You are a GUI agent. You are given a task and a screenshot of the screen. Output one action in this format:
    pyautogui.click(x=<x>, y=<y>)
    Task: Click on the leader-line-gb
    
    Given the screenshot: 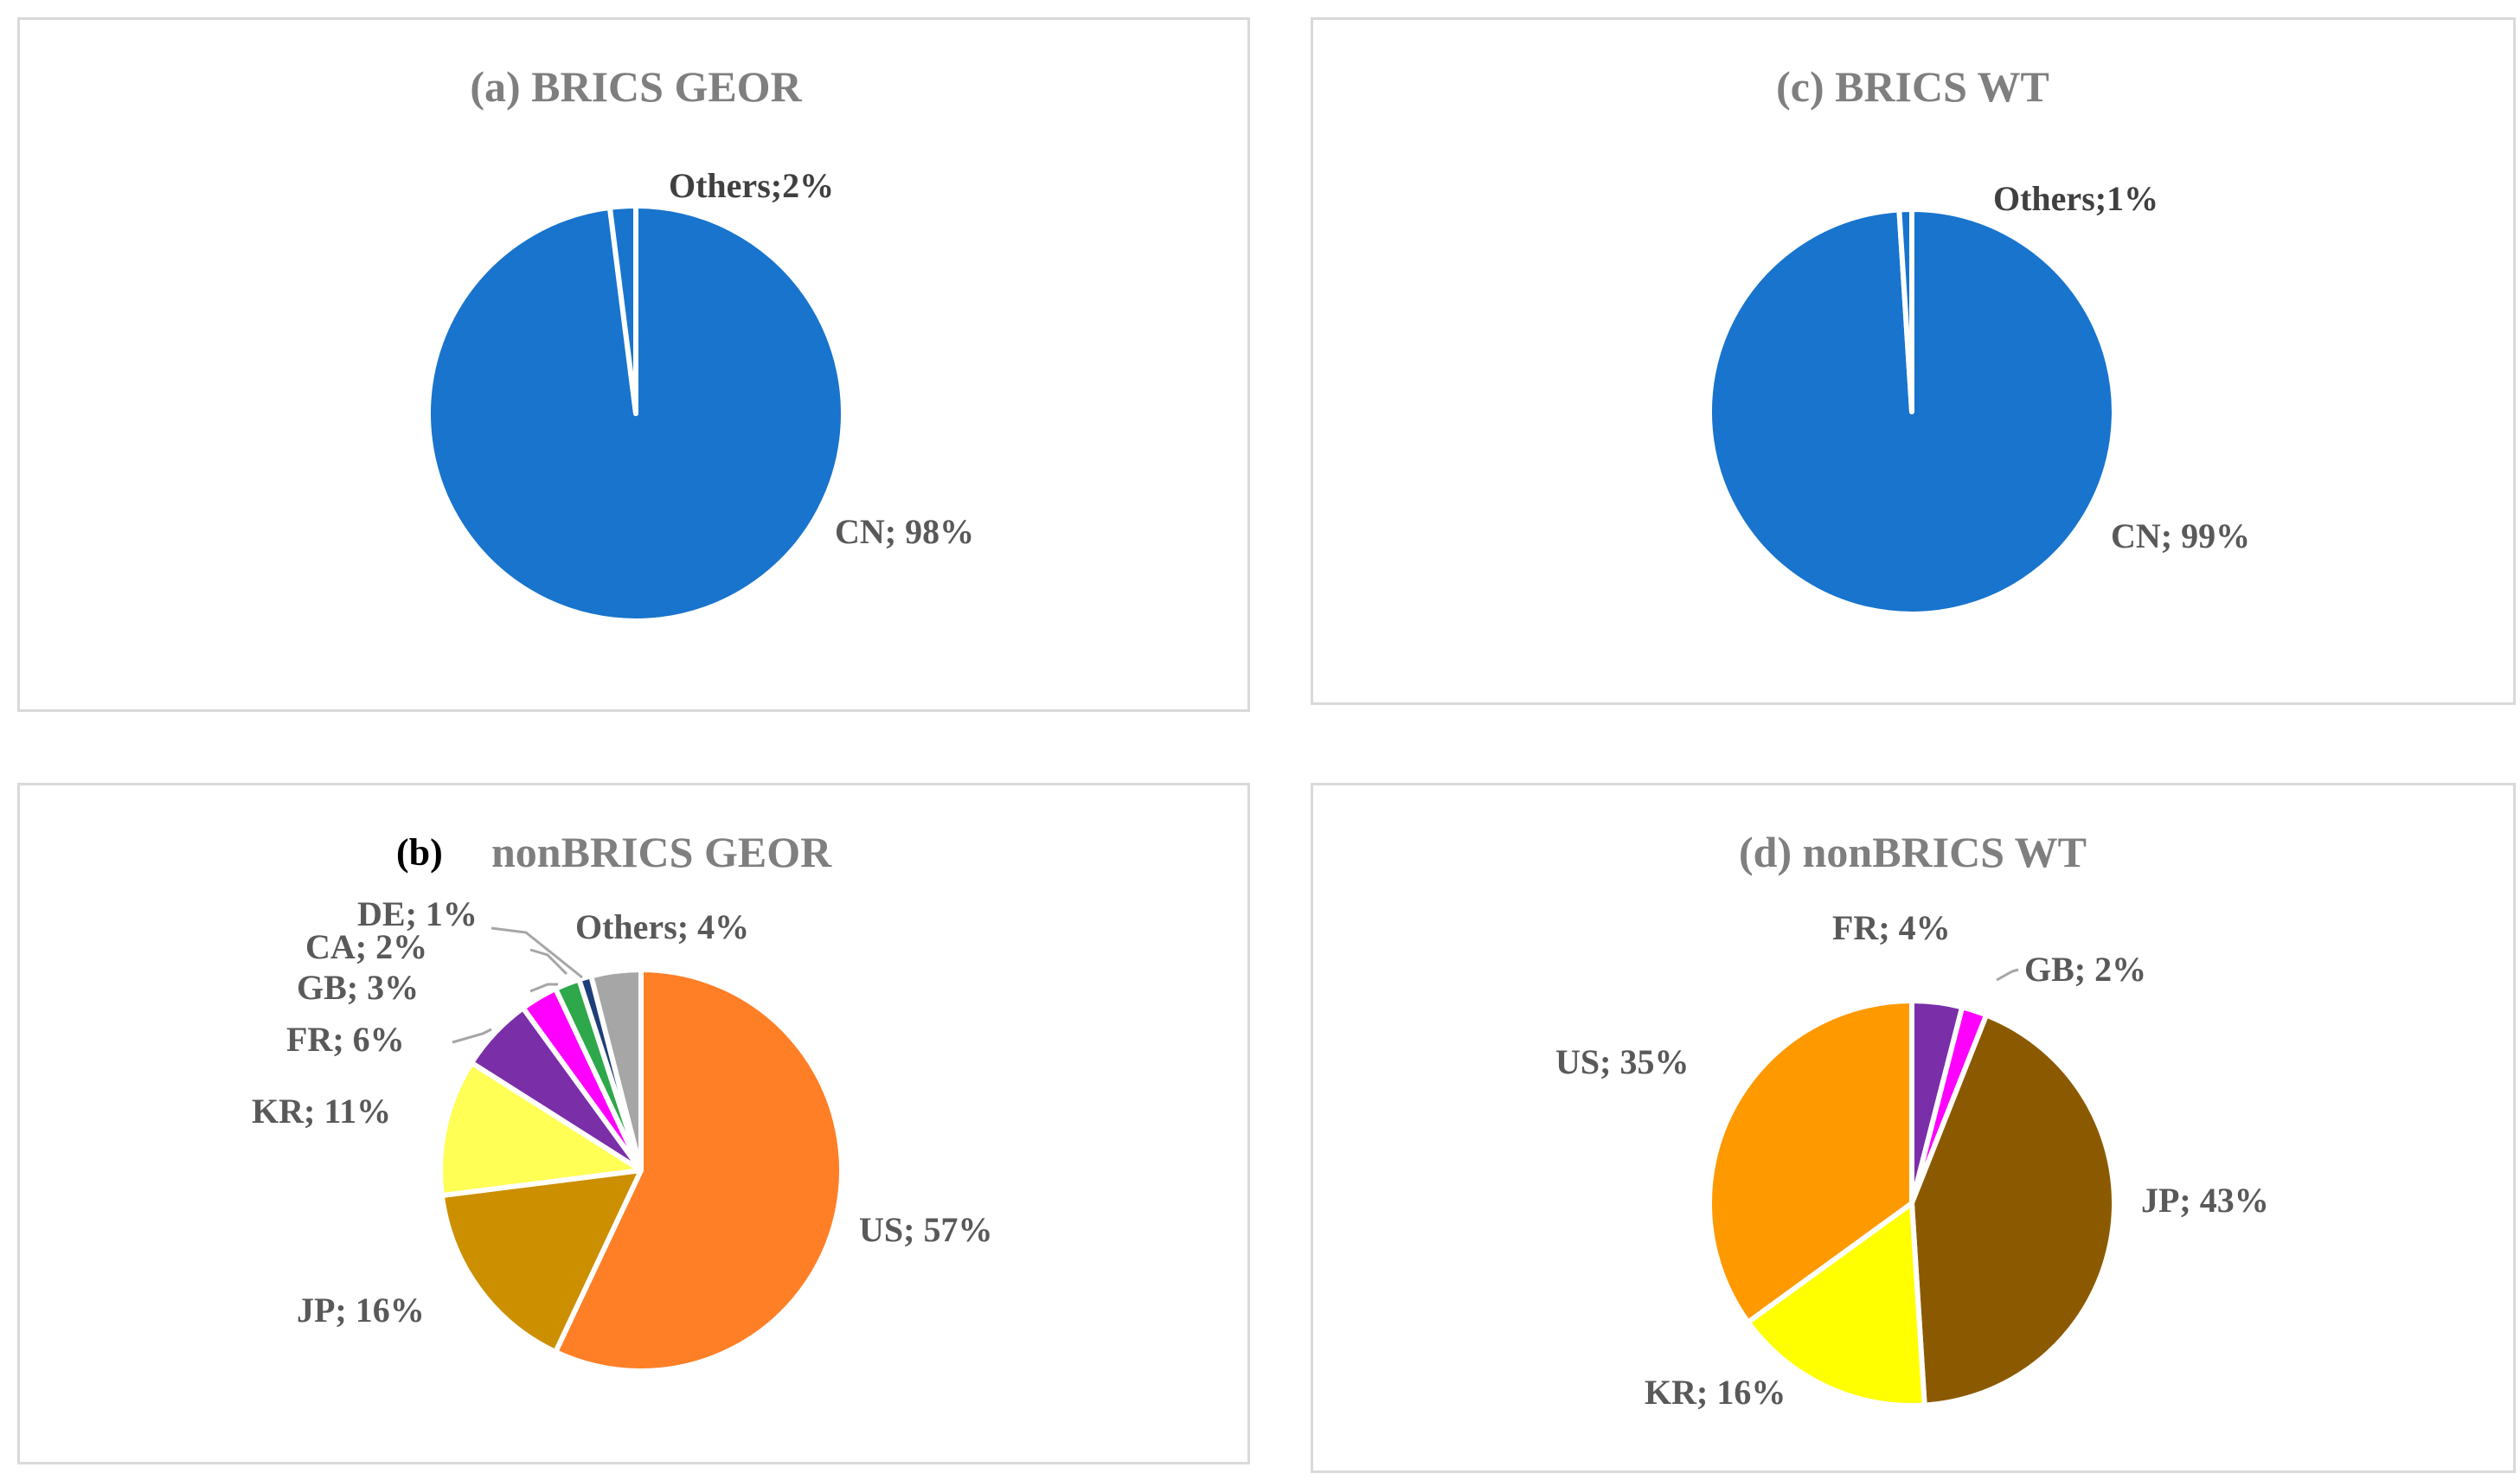 What is the action you would take?
    pyautogui.click(x=543, y=988)
    